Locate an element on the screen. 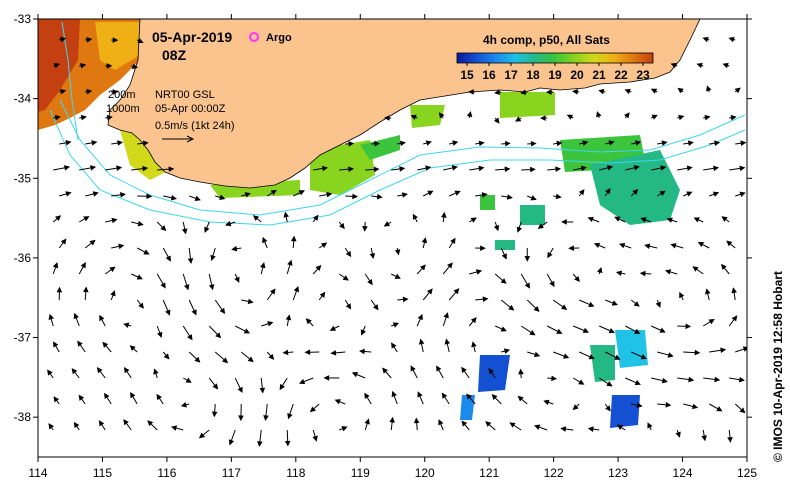 The width and height of the screenshot is (790, 492). y-tick-label: -34 is located at coordinates (23, 99).